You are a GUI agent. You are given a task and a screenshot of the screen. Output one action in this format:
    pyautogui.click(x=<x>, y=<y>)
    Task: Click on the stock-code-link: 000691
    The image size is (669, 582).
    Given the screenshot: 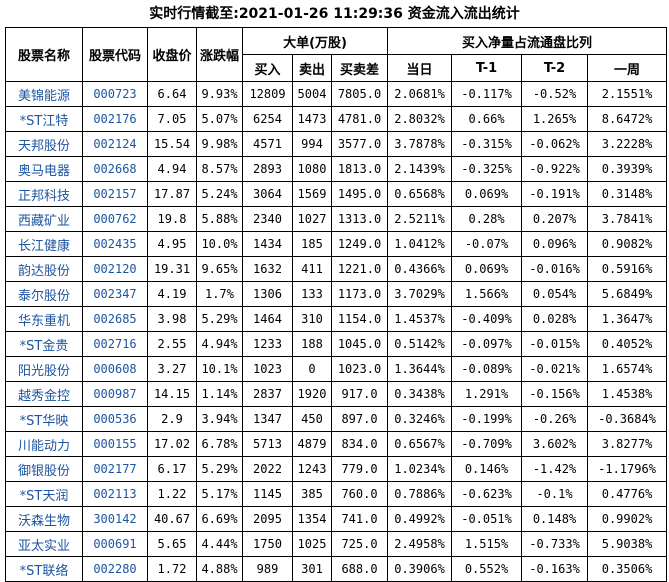 What is the action you would take?
    pyautogui.click(x=115, y=544)
    